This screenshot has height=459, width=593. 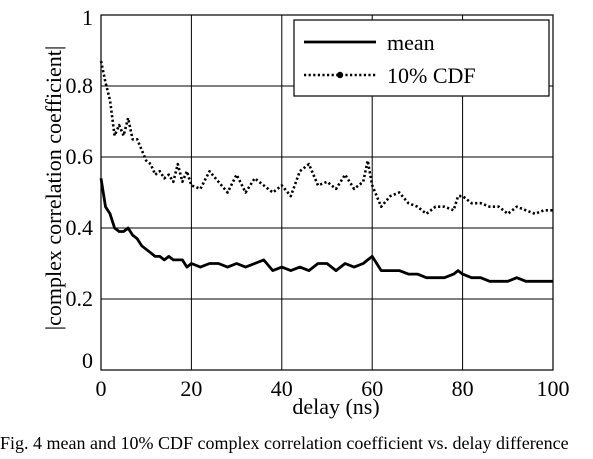 I want to click on y-axis-label: |complex correlation coefficient|, so click(x=53, y=188).